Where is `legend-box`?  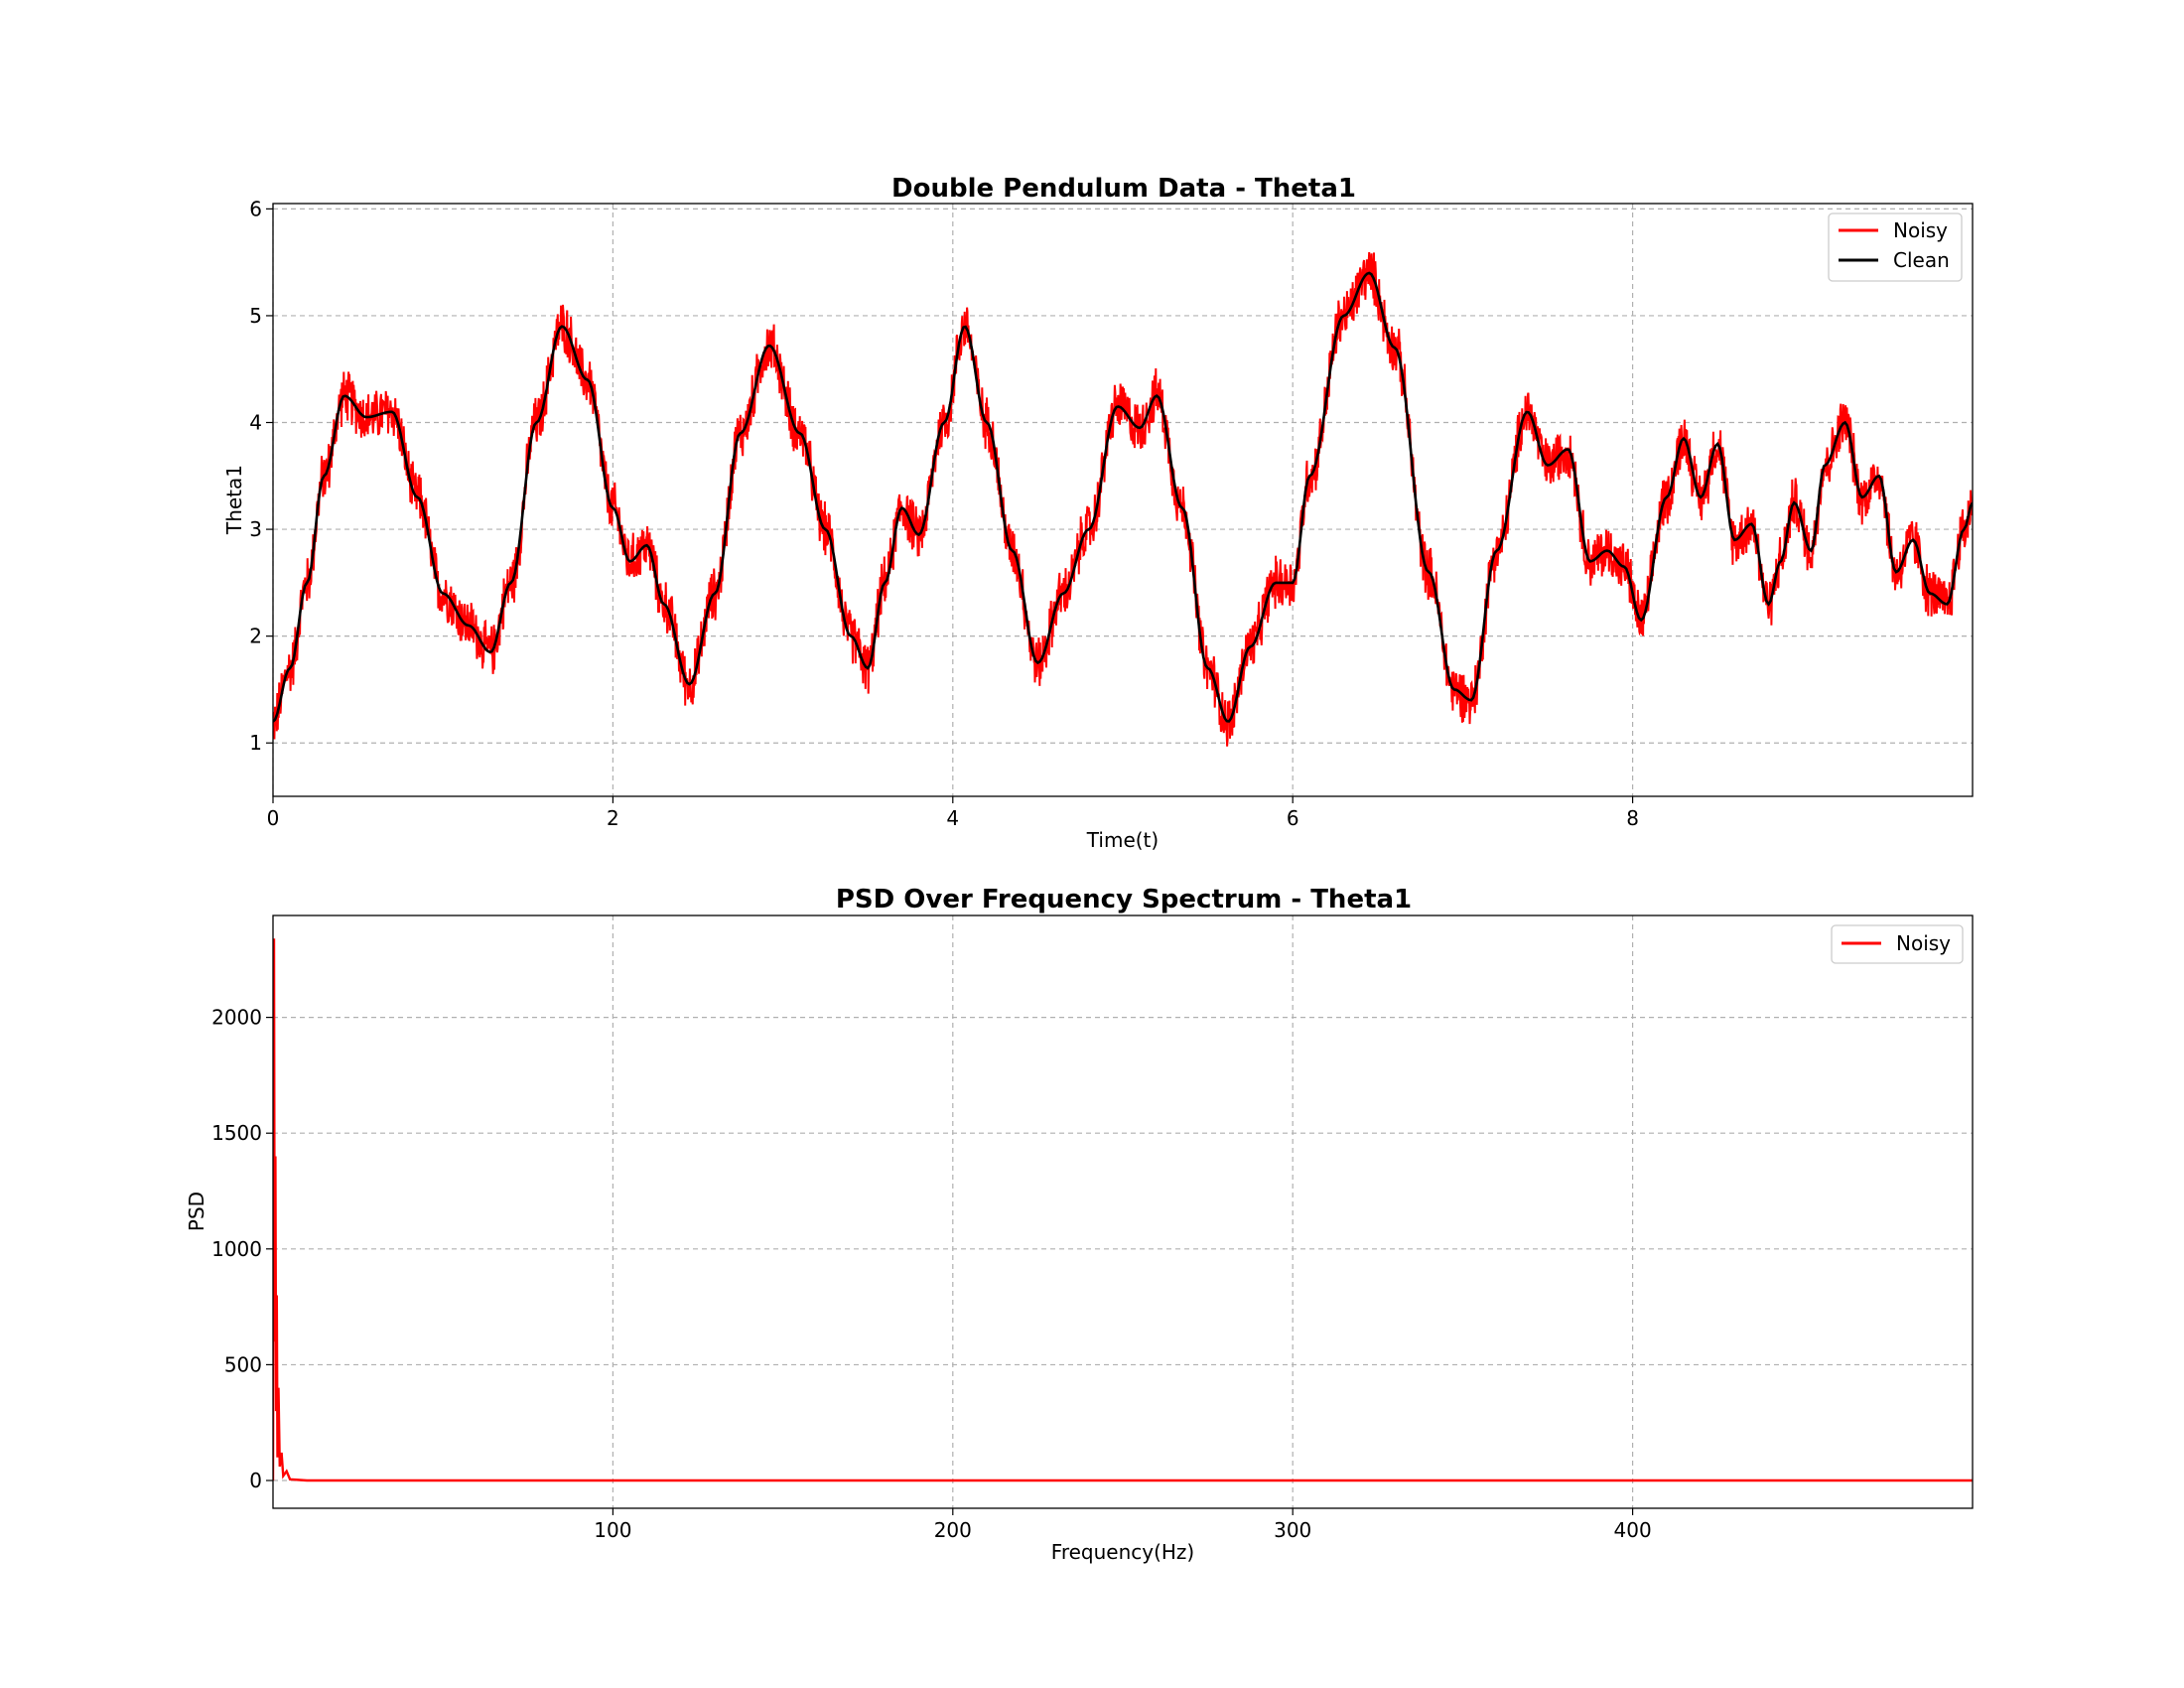 legend-box is located at coordinates (1897, 944).